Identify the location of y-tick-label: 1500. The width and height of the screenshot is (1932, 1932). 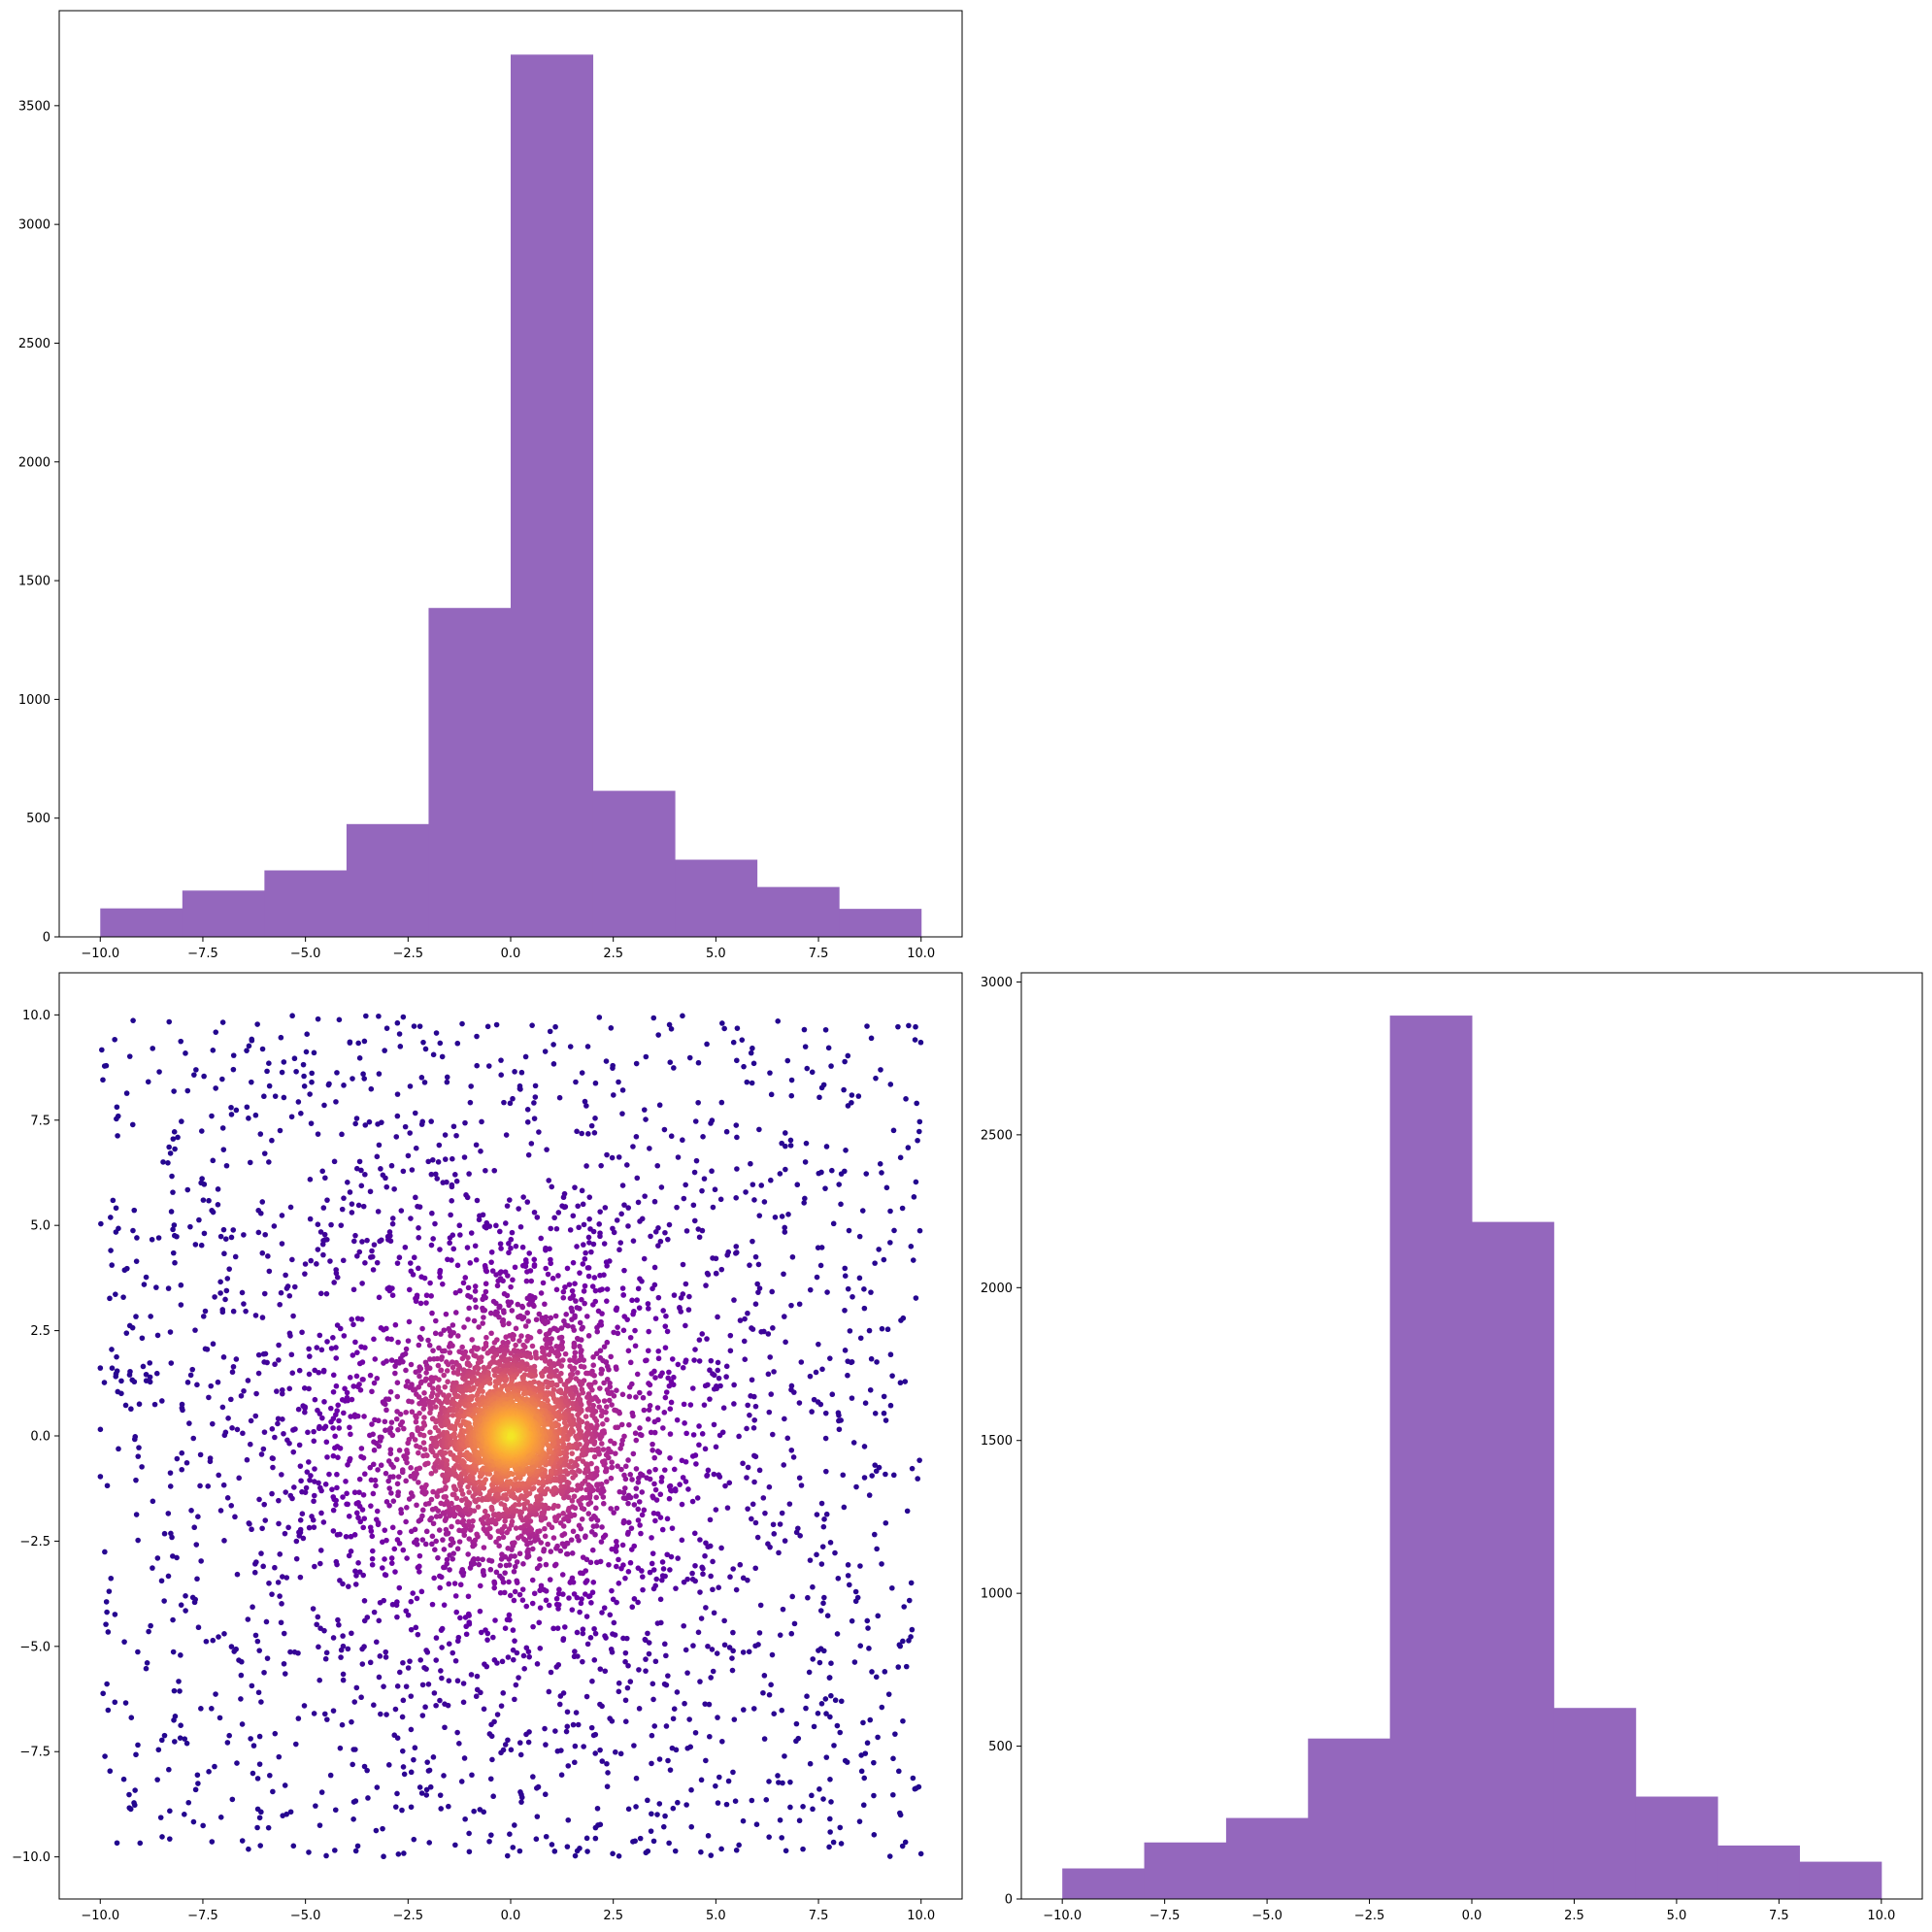
(34, 582).